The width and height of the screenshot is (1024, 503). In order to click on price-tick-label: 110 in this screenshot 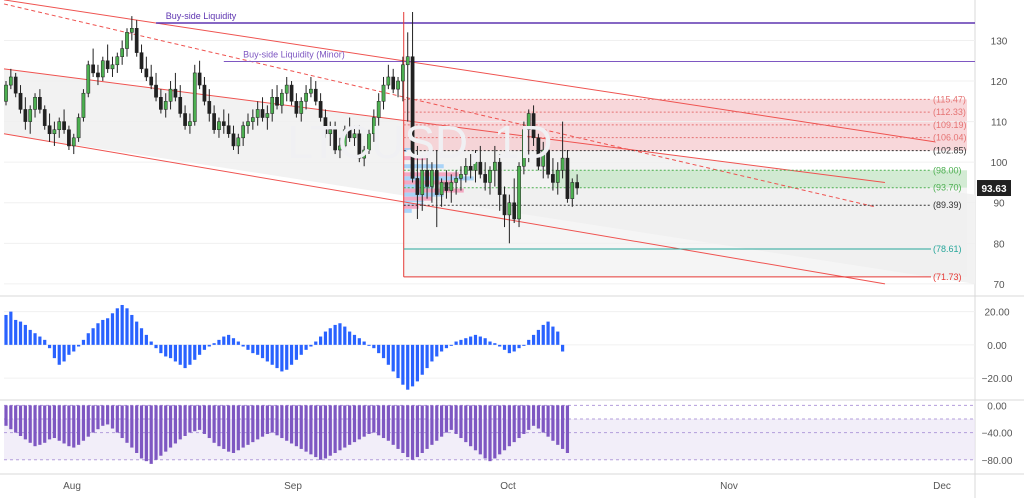, I will do `click(999, 123)`.